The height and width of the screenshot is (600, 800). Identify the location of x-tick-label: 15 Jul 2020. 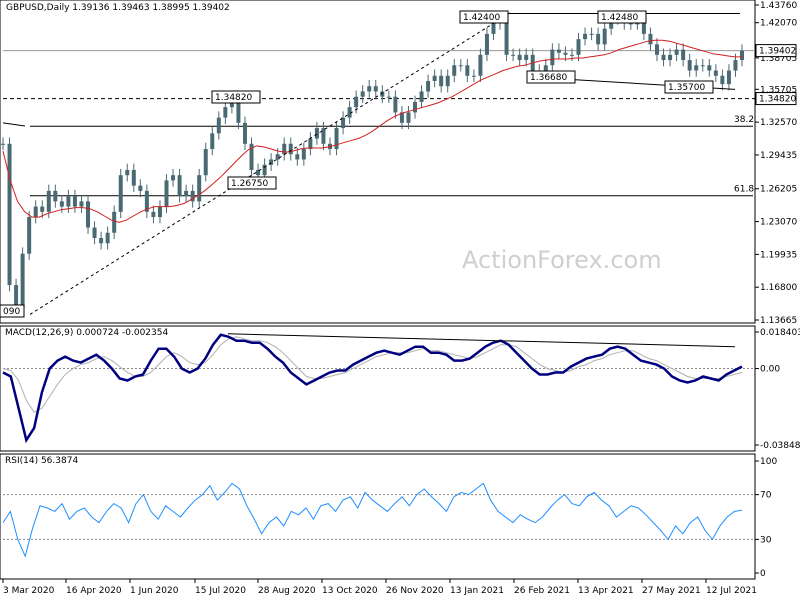
(220, 591).